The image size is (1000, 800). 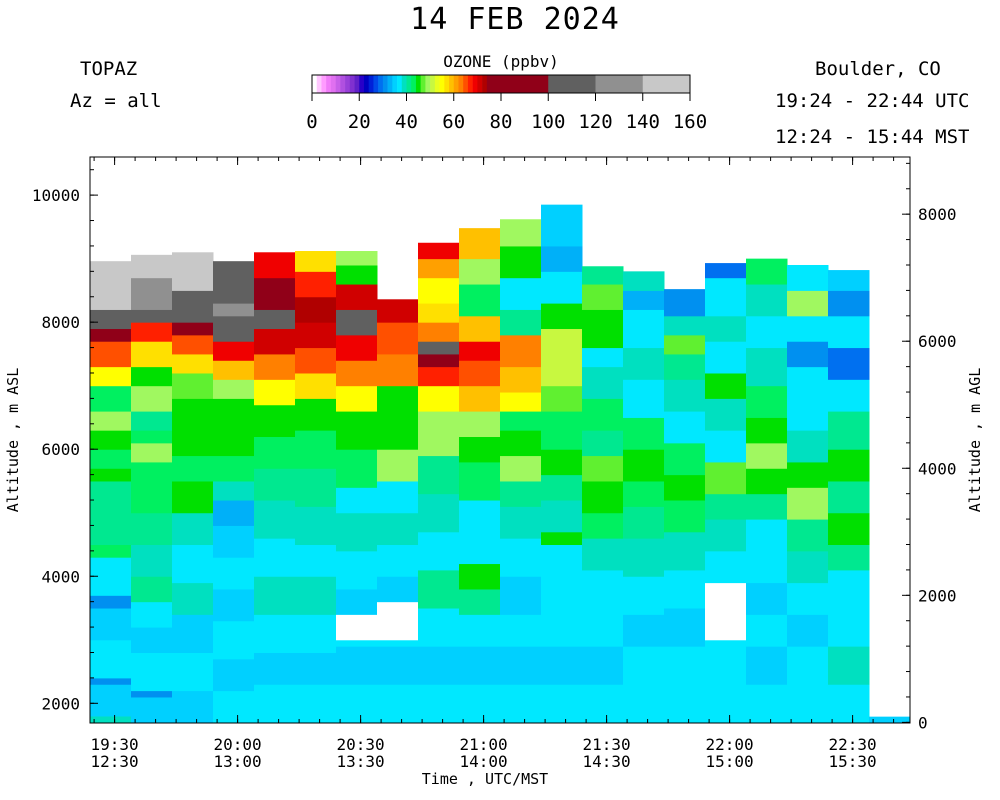 I want to click on colorbar-tick-label: 140, so click(x=643, y=122).